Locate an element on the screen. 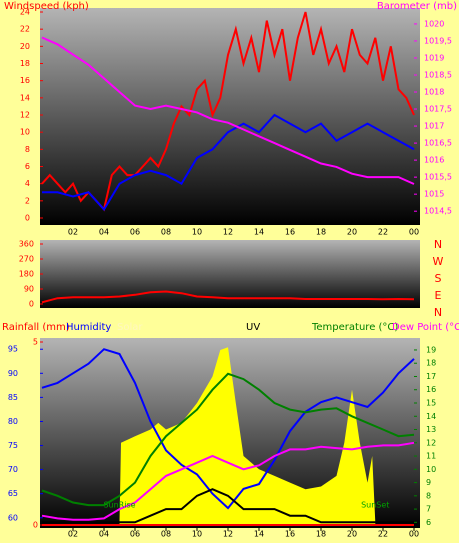  annotation: SunRise is located at coordinates (119, 505).